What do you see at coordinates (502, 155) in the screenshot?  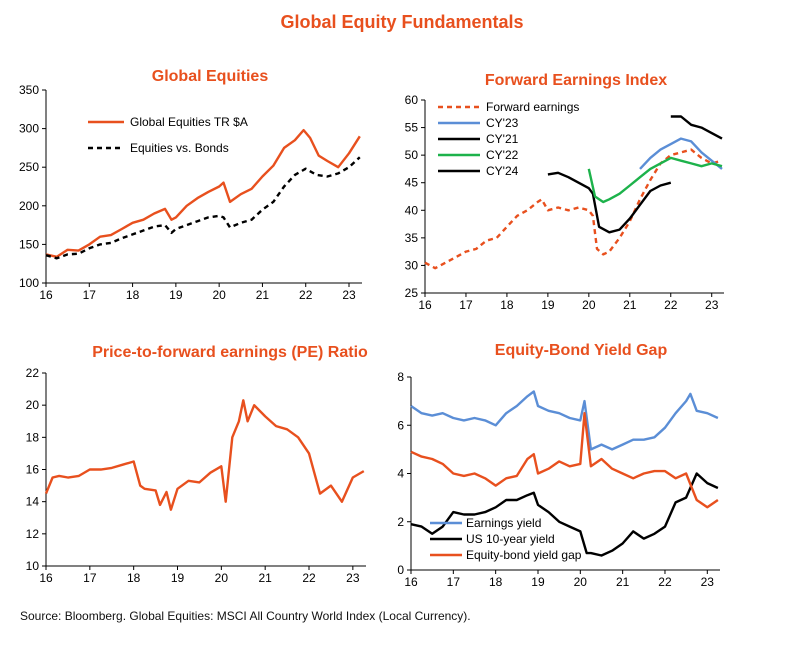 I see `chart-1-legend-label-3: CY'22` at bounding box center [502, 155].